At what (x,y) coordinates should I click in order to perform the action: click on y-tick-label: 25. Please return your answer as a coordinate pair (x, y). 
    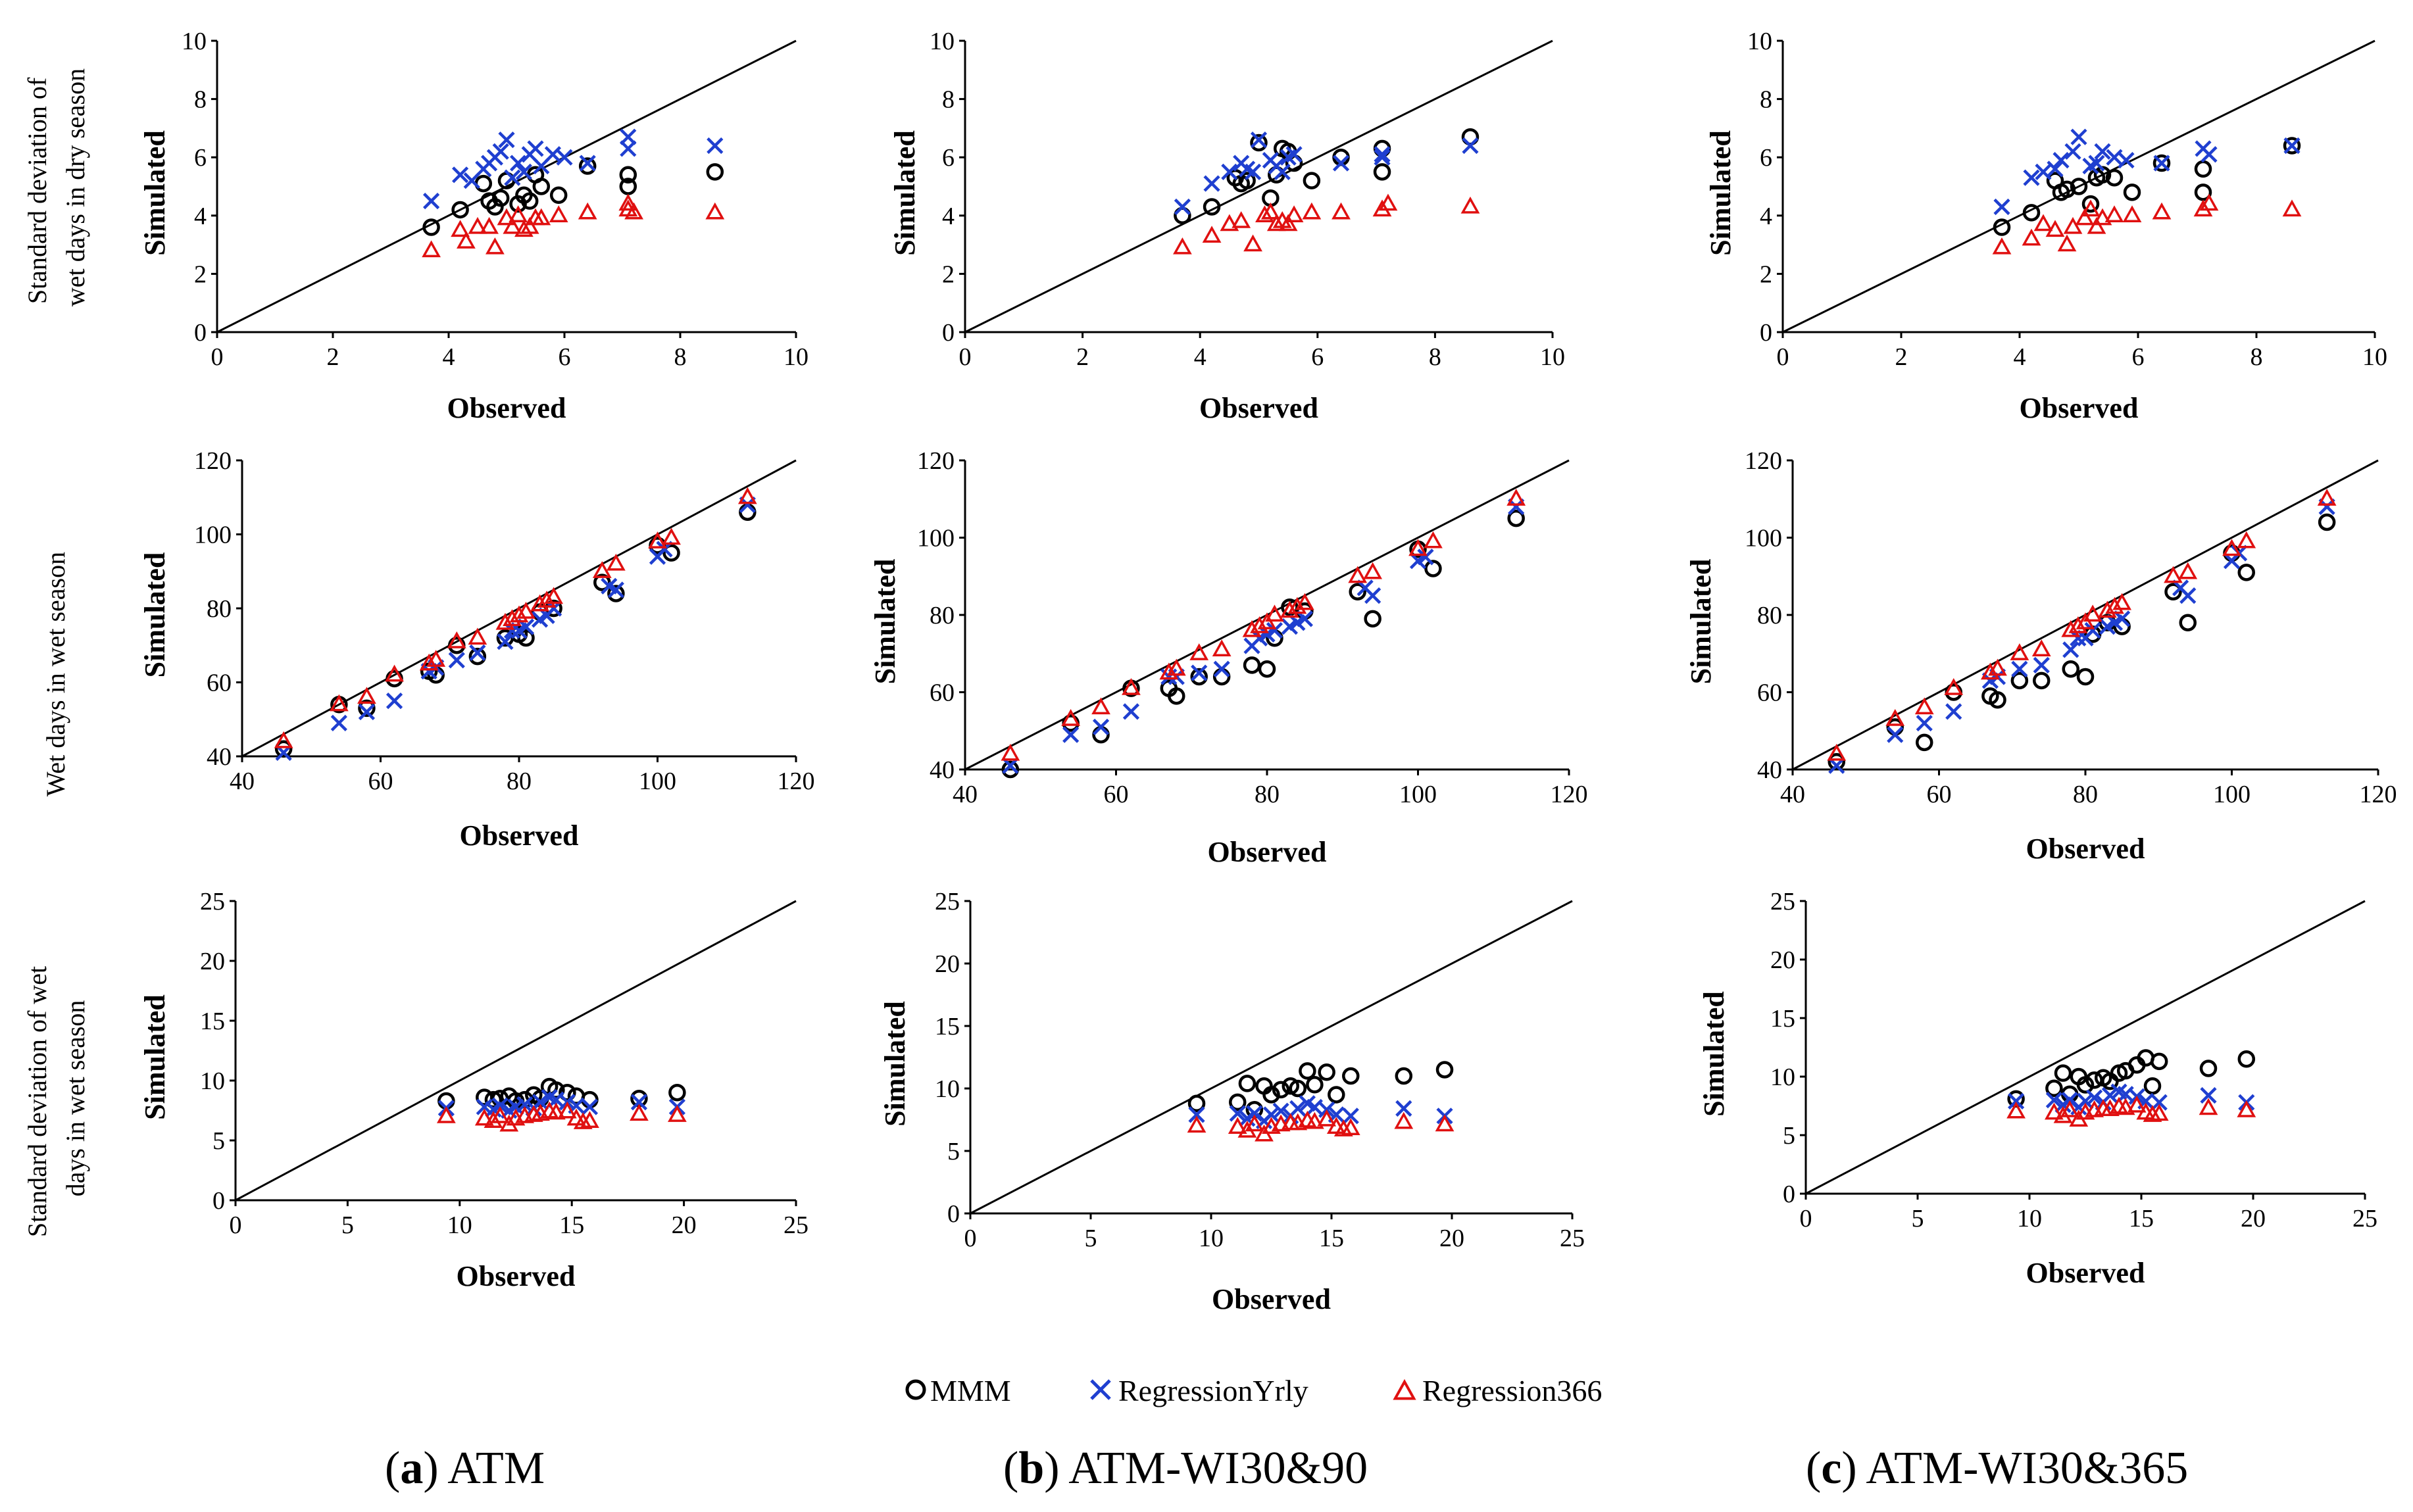
    Looking at the image, I should click on (212, 901).